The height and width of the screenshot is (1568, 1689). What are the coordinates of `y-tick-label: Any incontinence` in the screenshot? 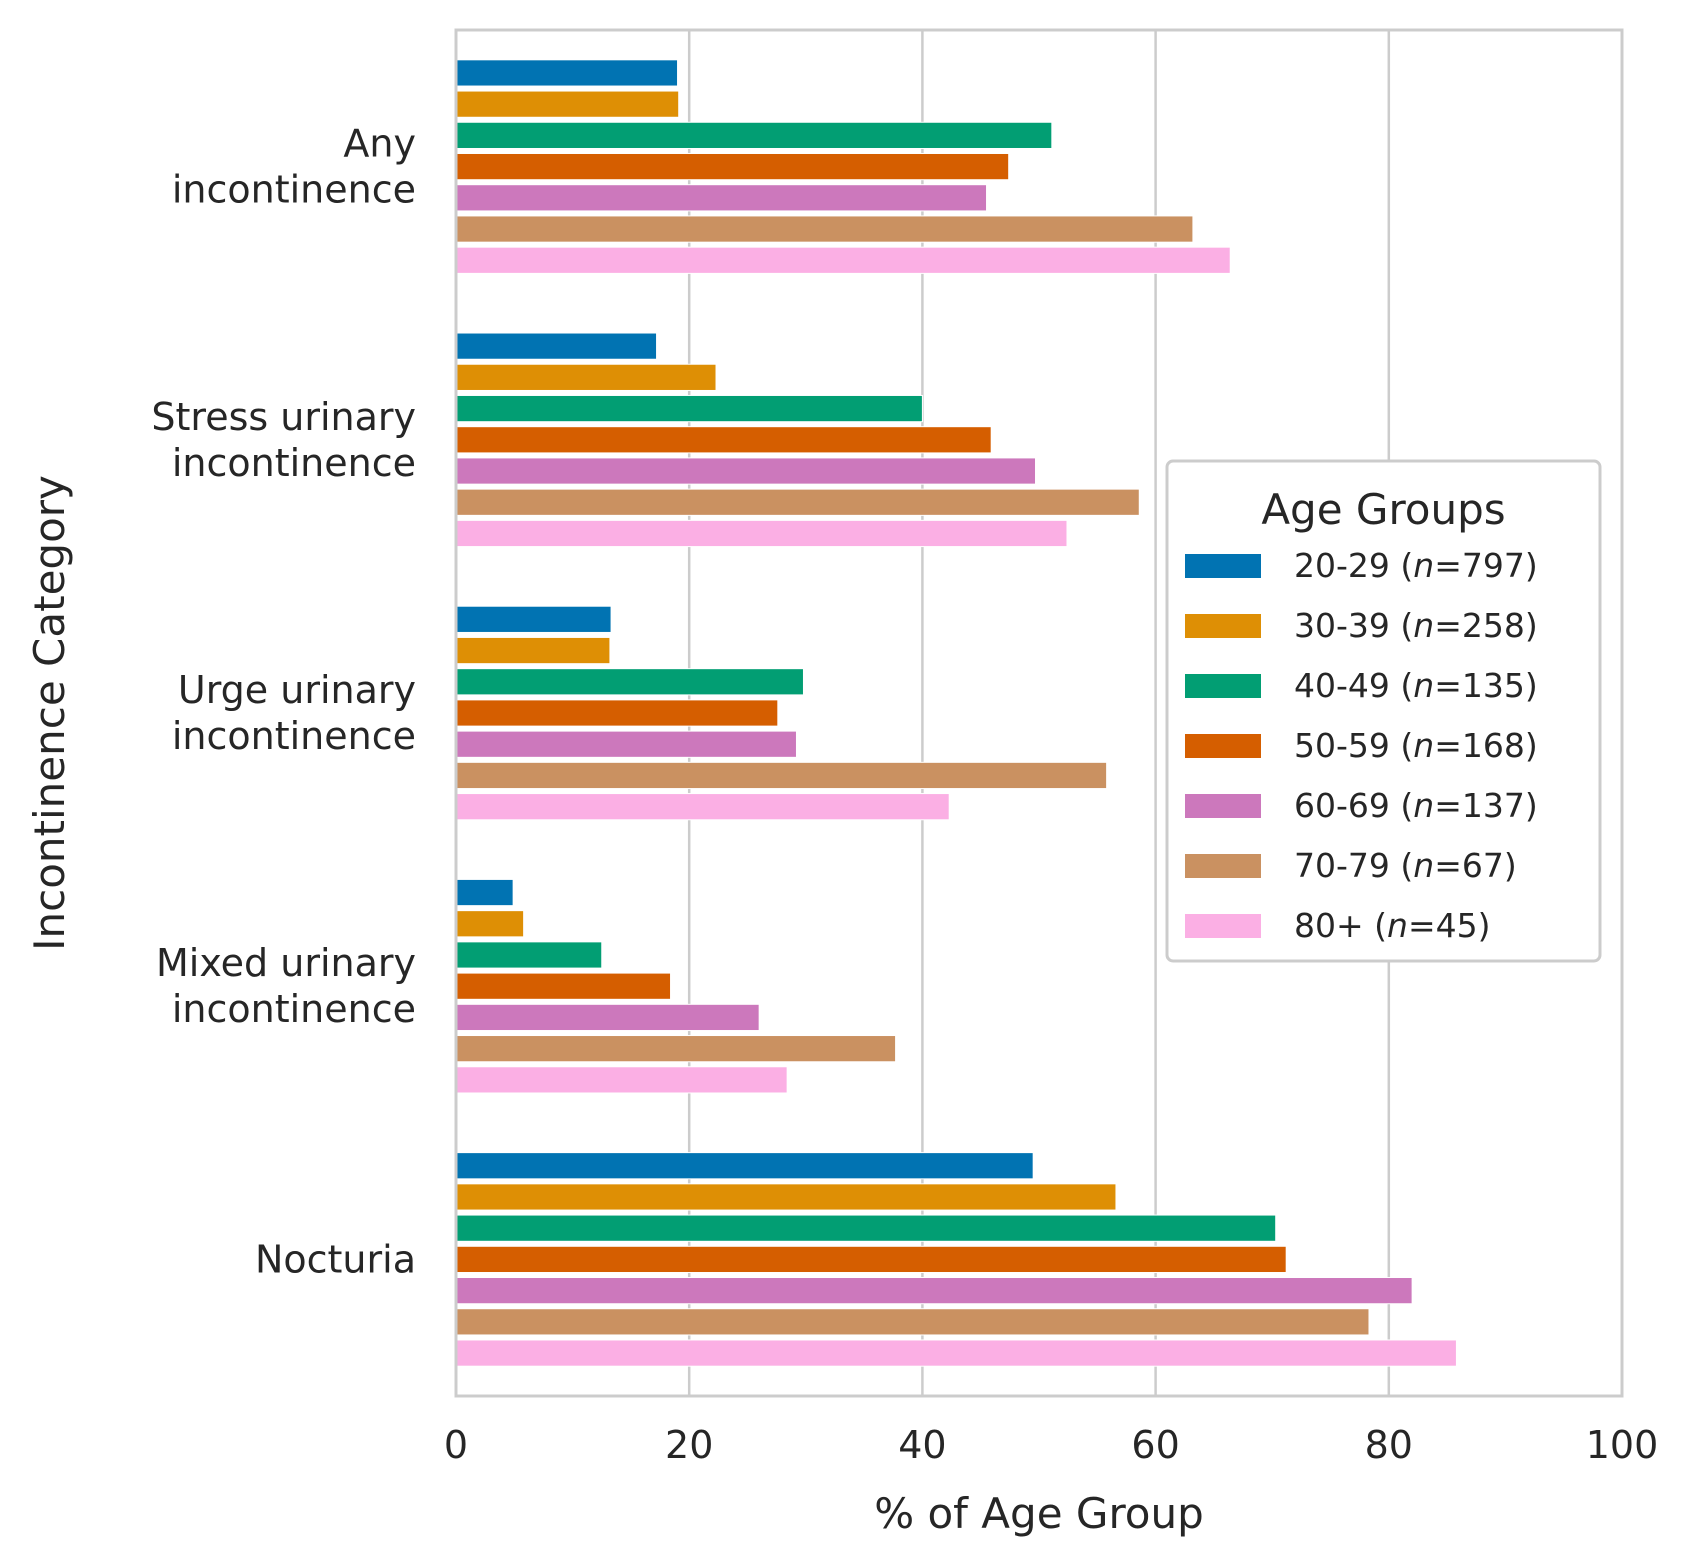 It's located at (294, 167).